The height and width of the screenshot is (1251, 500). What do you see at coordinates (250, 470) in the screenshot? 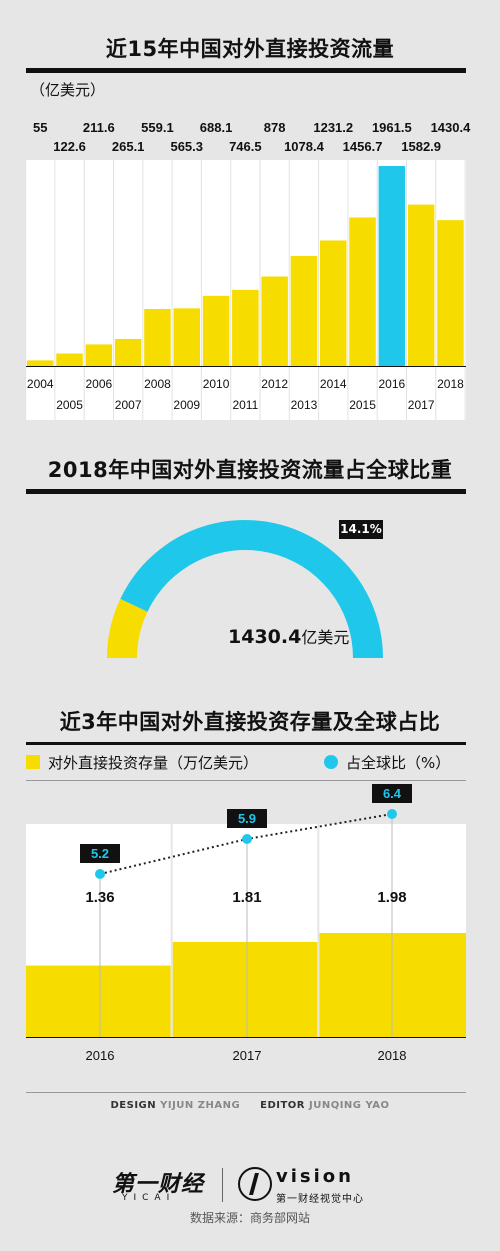
I see `share-chart-title: 2018年中国对外直接投资流量占全球比重` at bounding box center [250, 470].